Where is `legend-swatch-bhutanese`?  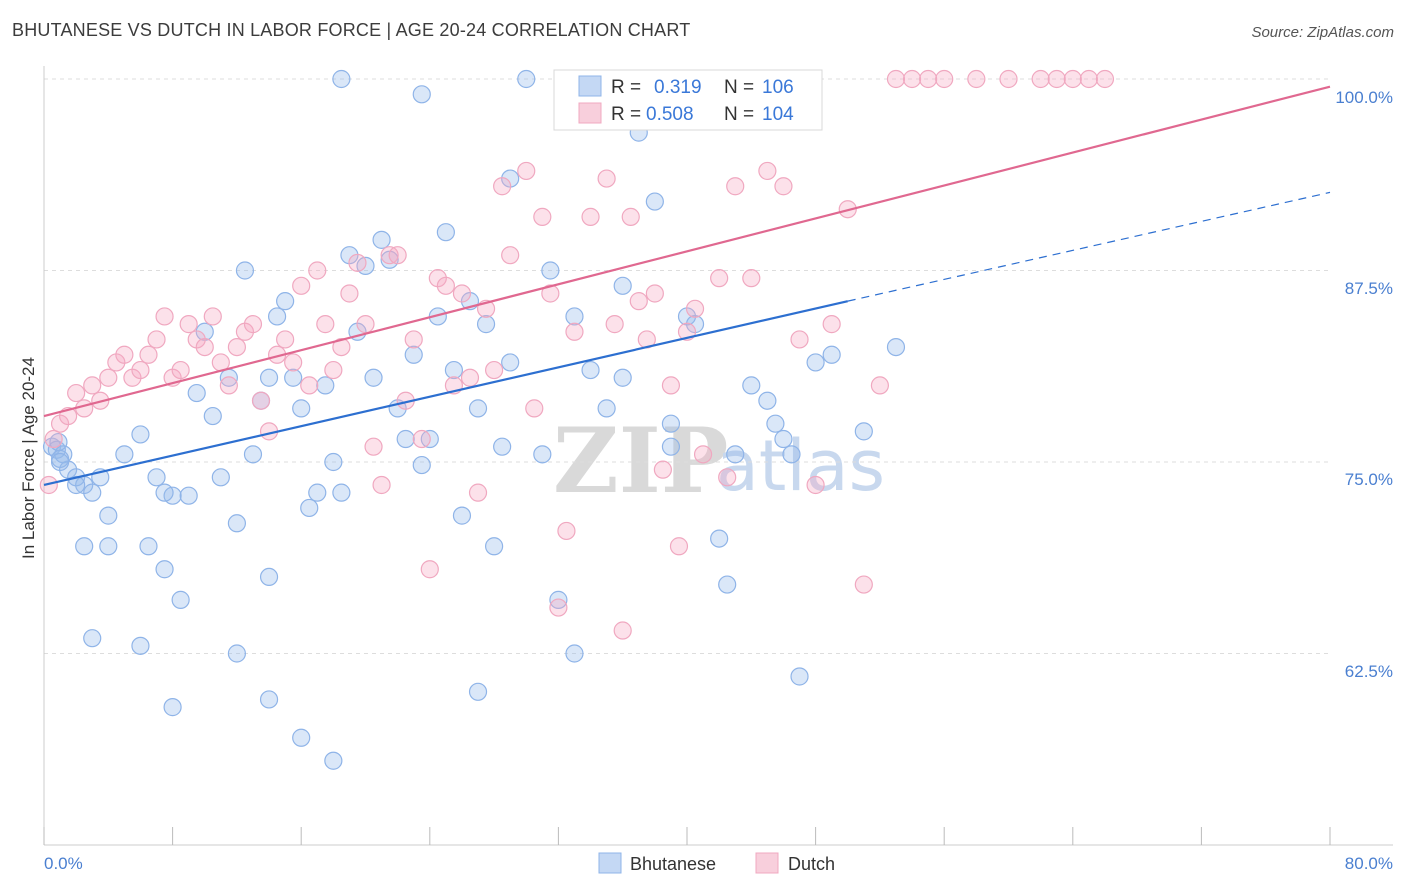 legend-swatch-bhutanese is located at coordinates (590, 86).